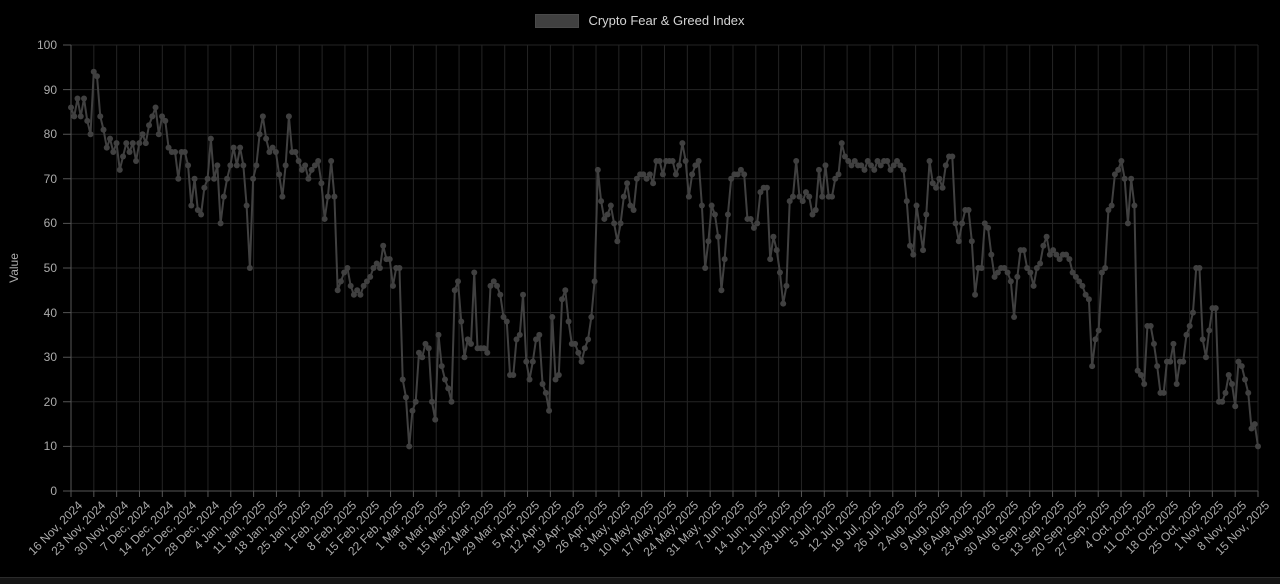  Describe the element at coordinates (666, 20) in the screenshot. I see `legend-label: Crypto Fear & Greed Index` at that location.